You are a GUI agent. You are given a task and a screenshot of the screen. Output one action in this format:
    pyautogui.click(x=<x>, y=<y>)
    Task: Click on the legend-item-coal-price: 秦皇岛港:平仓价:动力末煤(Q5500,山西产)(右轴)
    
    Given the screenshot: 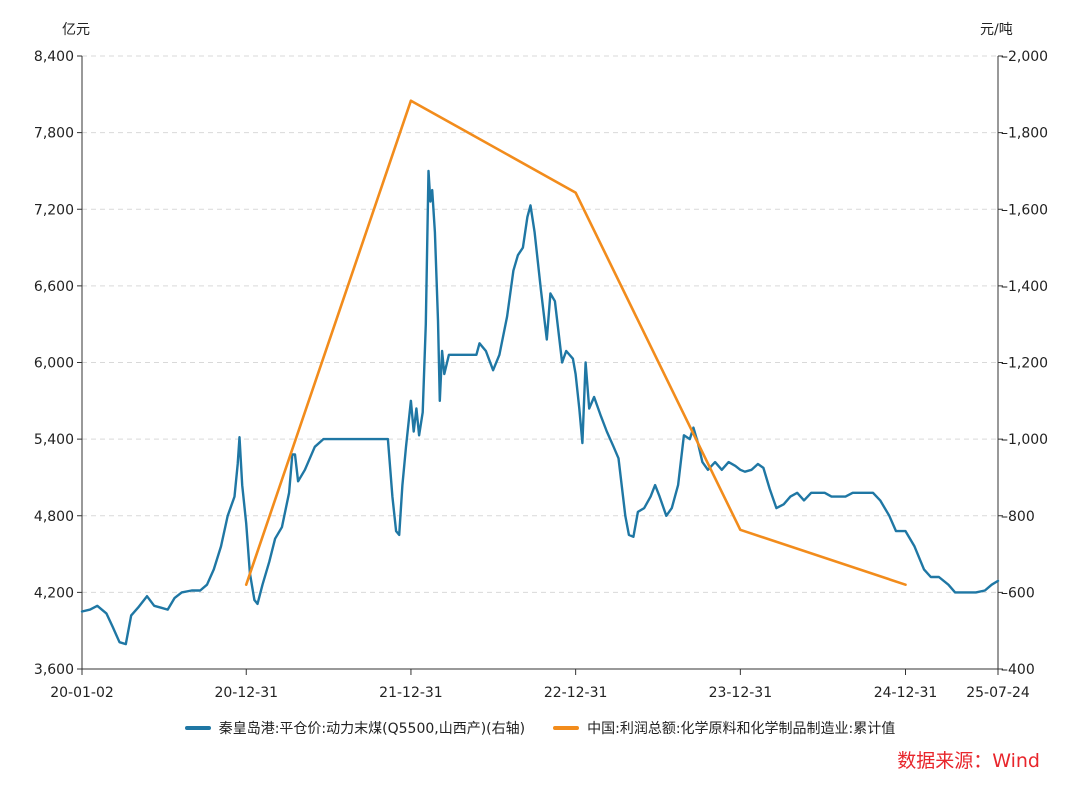 What is the action you would take?
    pyautogui.click(x=355, y=728)
    